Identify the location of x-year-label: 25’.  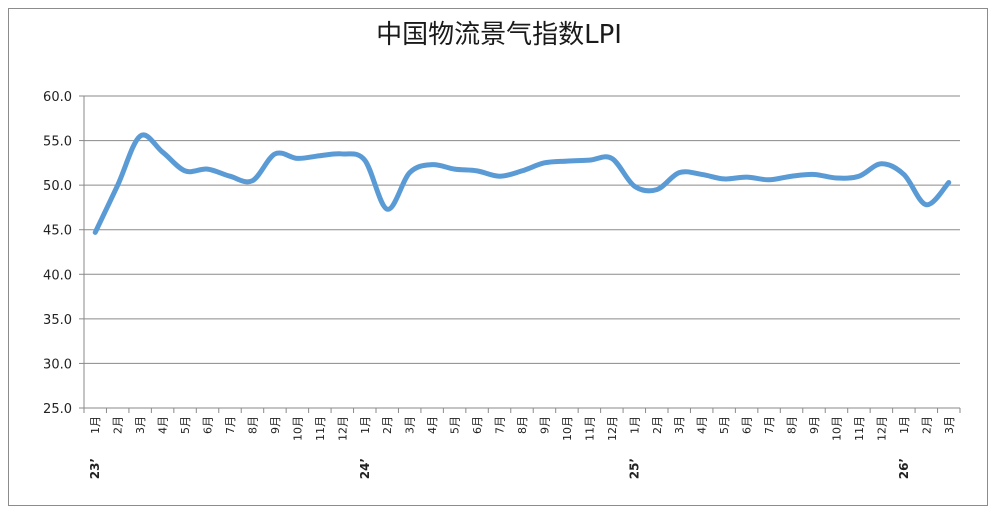
(634, 468).